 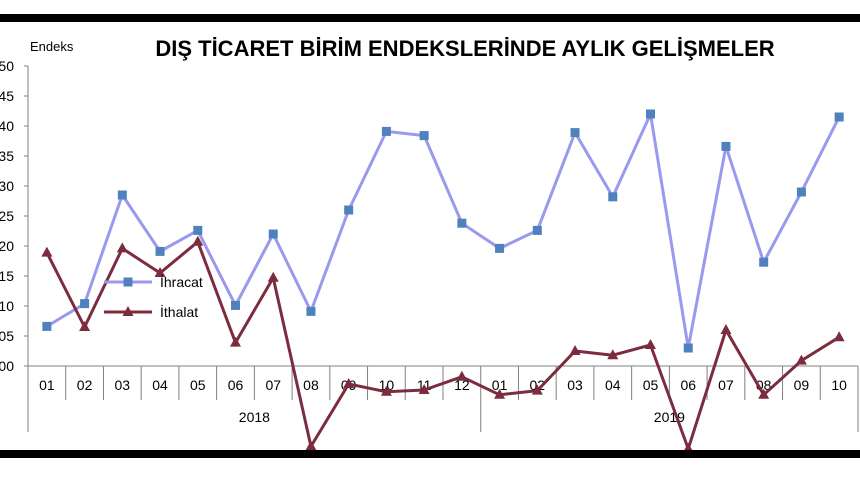 I want to click on legend-marker-square, so click(x=128, y=282).